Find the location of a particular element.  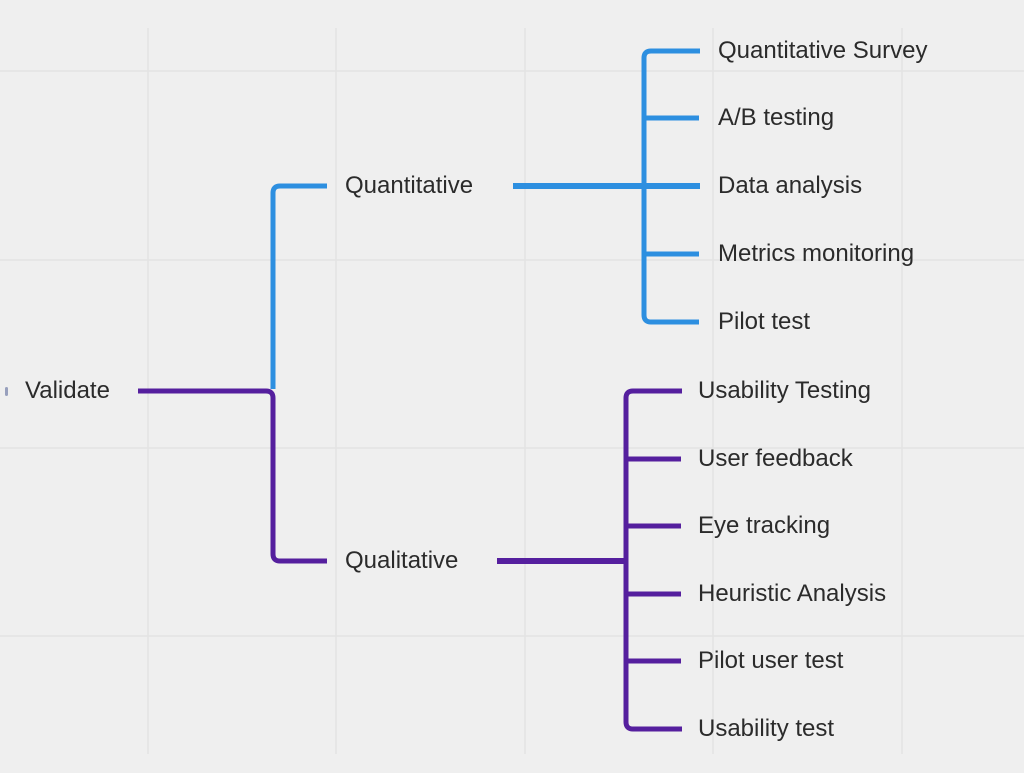

connector-root-to-quantitative is located at coordinates (298, 286).